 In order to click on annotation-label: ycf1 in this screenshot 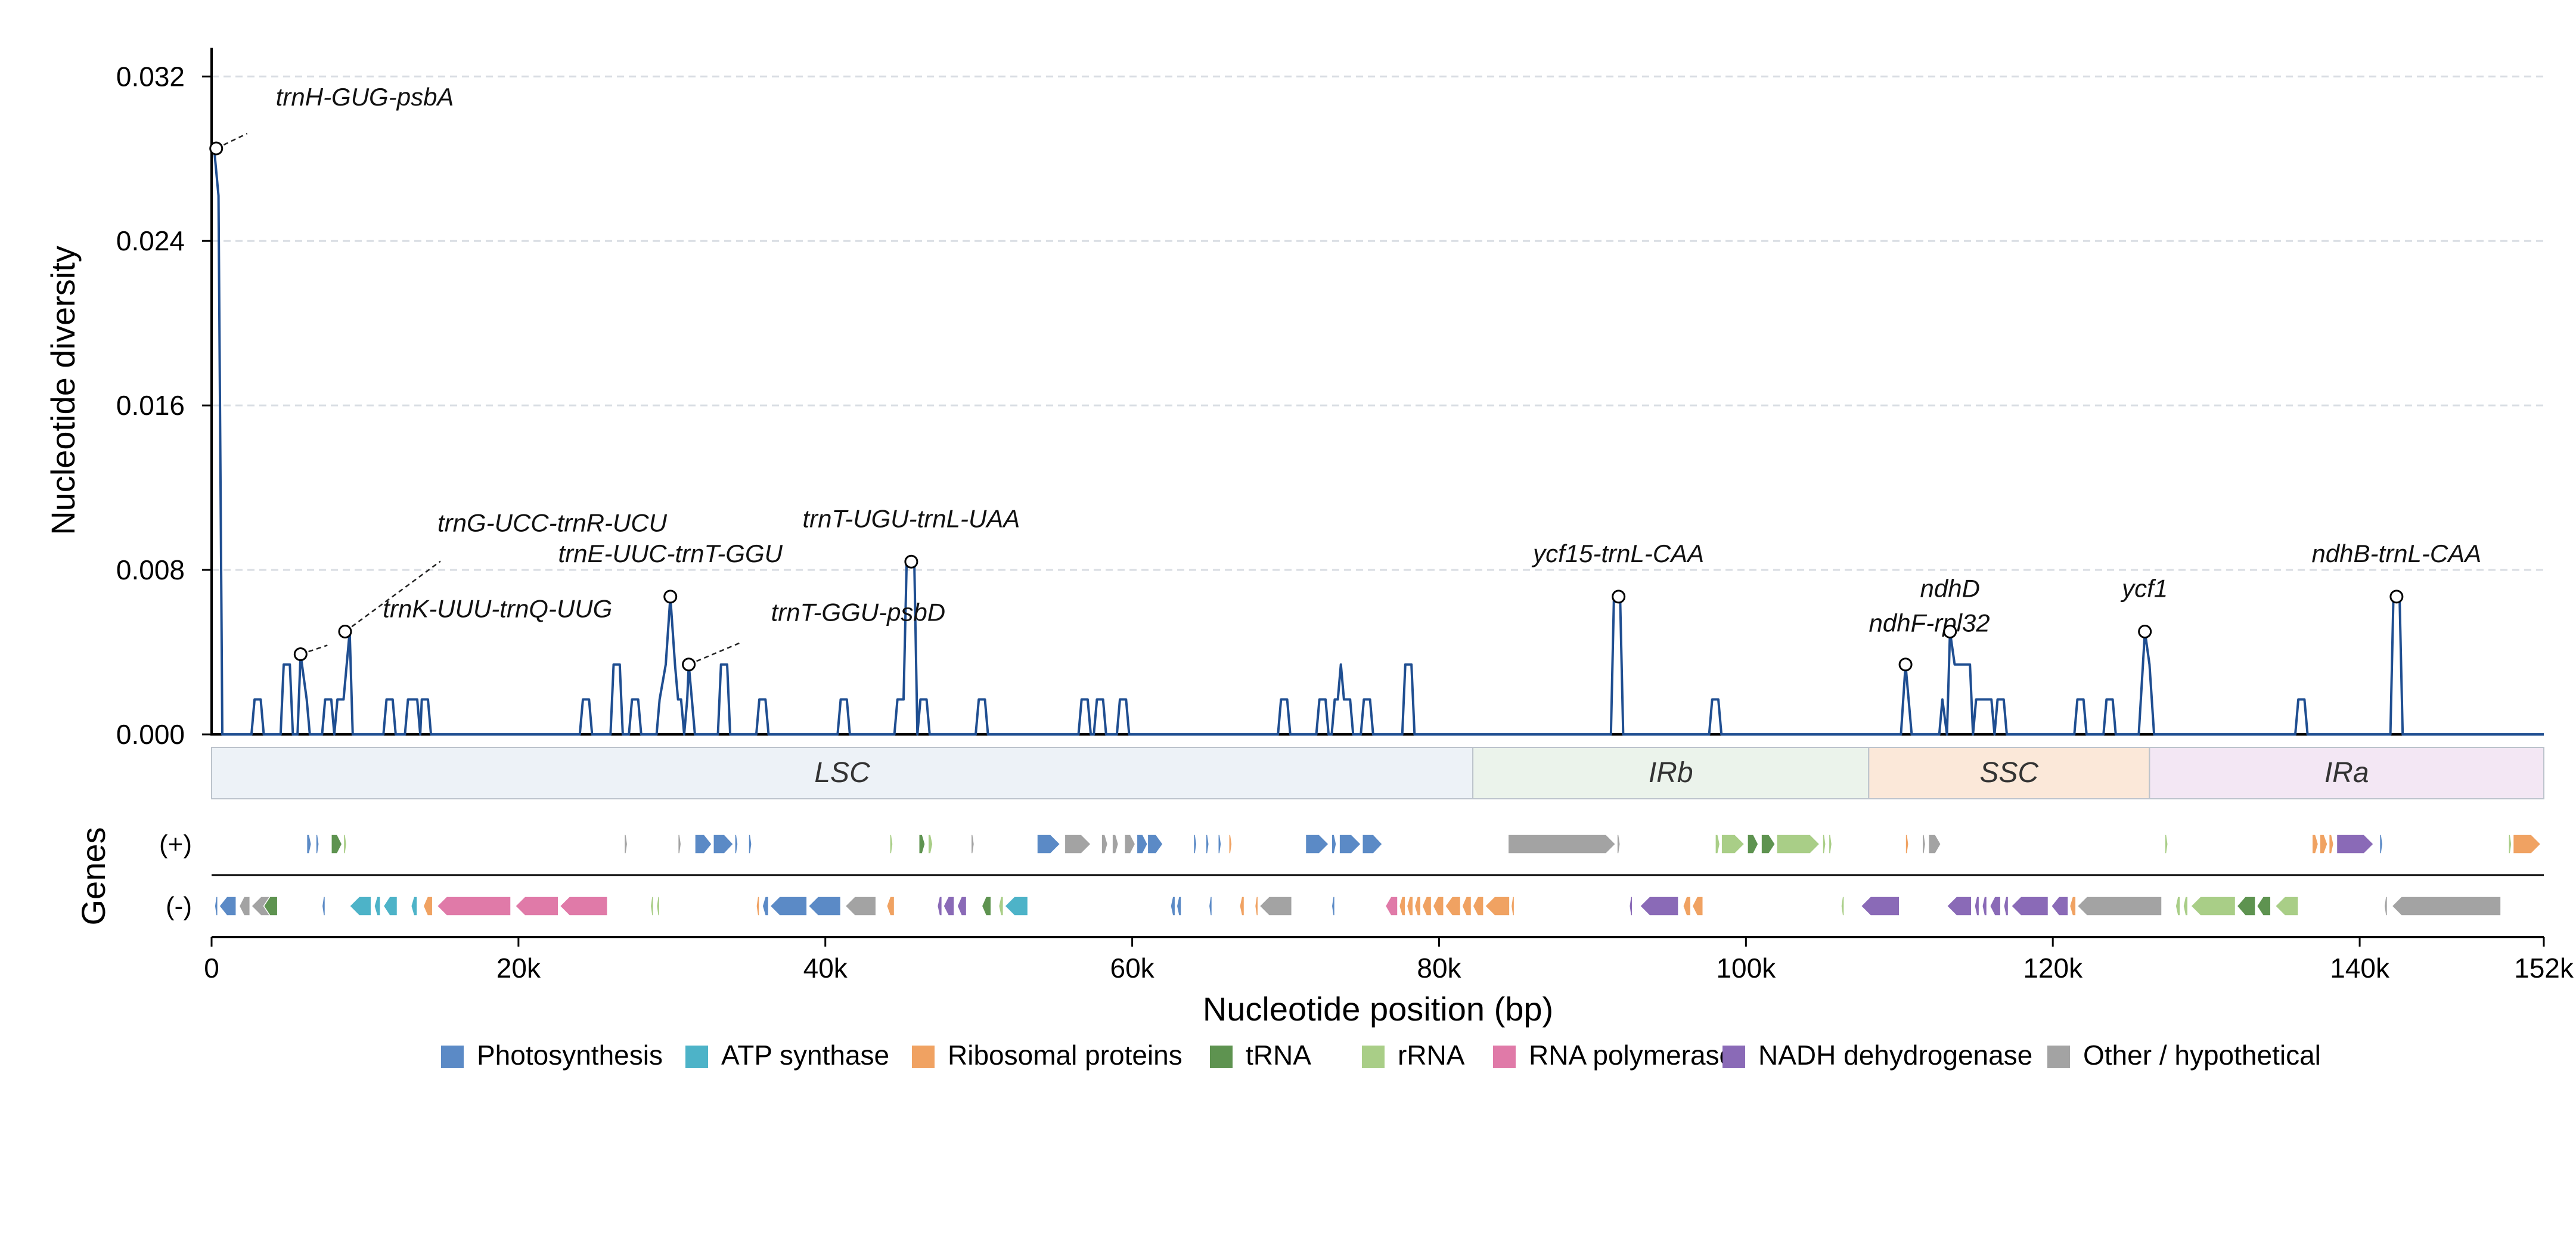, I will do `click(2144, 589)`.